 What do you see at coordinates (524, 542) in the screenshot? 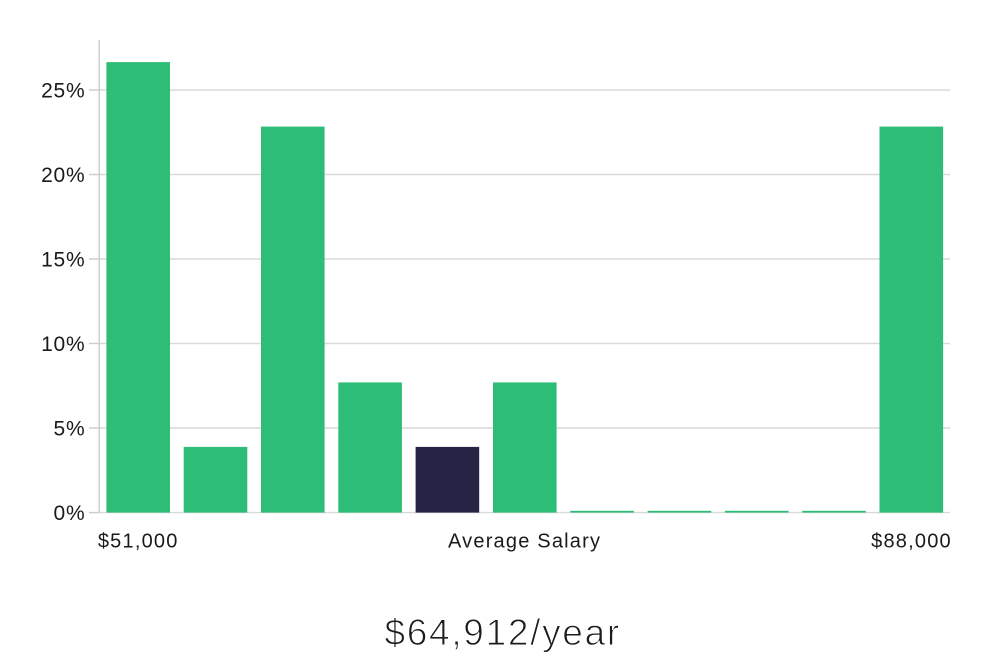
I see `svg-text: Average Salary` at bounding box center [524, 542].